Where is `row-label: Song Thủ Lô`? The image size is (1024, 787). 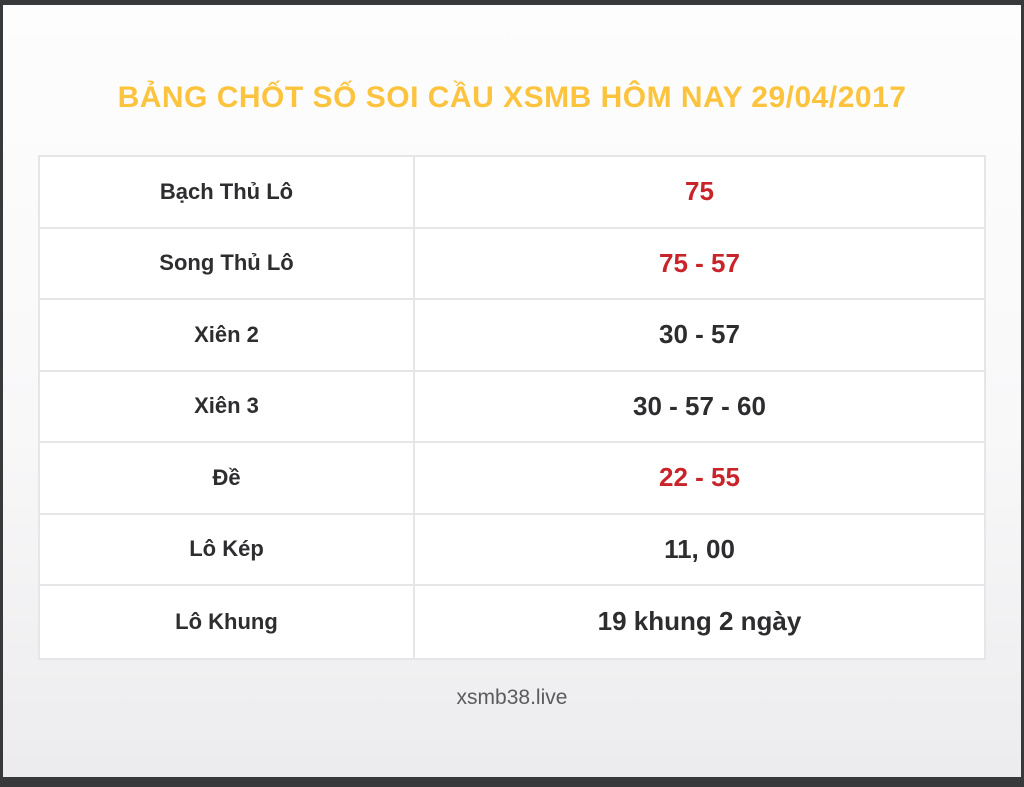 row-label: Song Thủ Lô is located at coordinates (227, 263).